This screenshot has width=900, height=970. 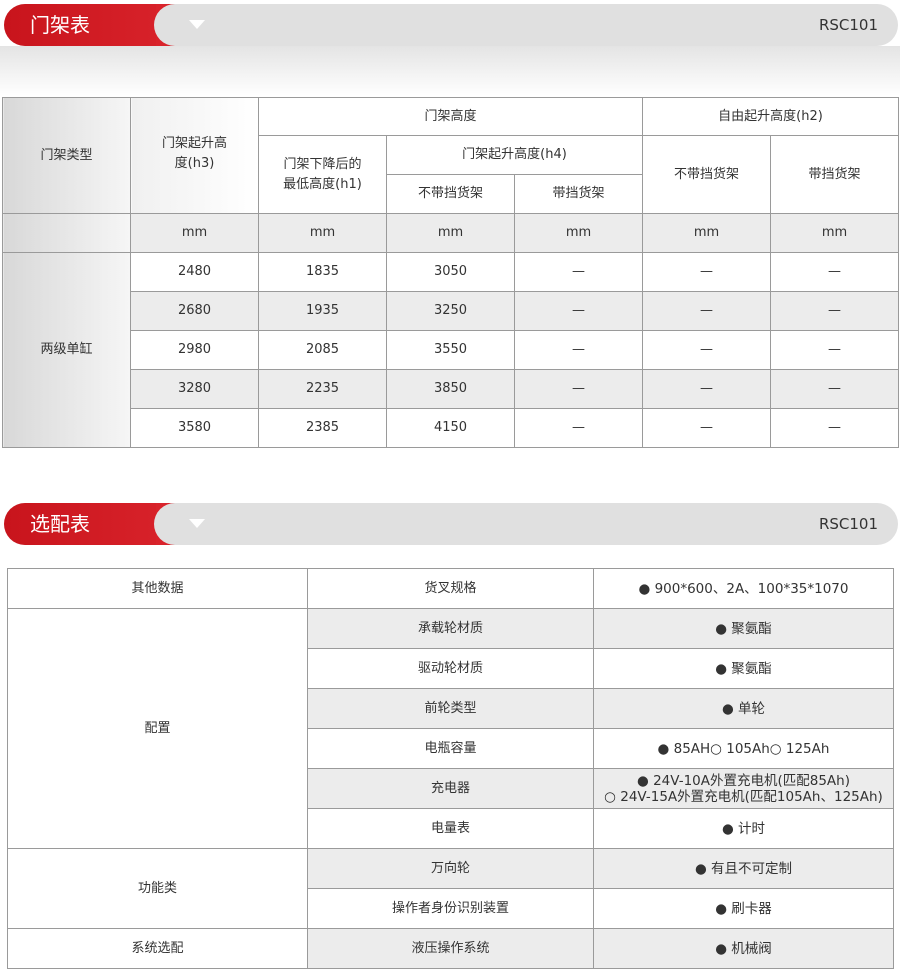 What do you see at coordinates (450, 948) in the screenshot?
I see `table-row: 系统选配 液压操作系统 ● 机械阀` at bounding box center [450, 948].